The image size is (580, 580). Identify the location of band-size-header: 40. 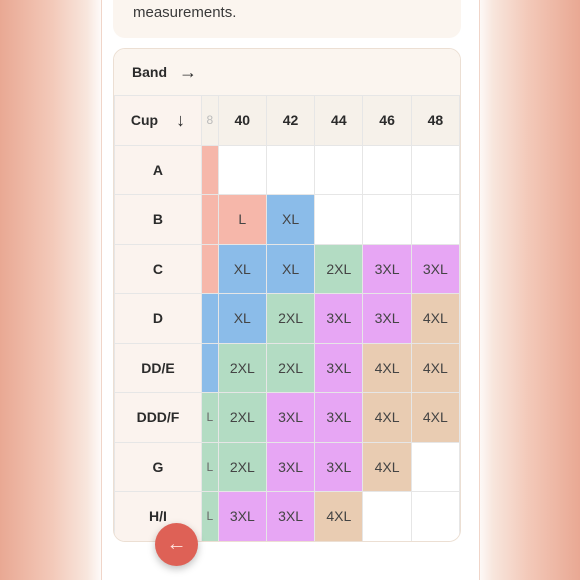
(242, 120).